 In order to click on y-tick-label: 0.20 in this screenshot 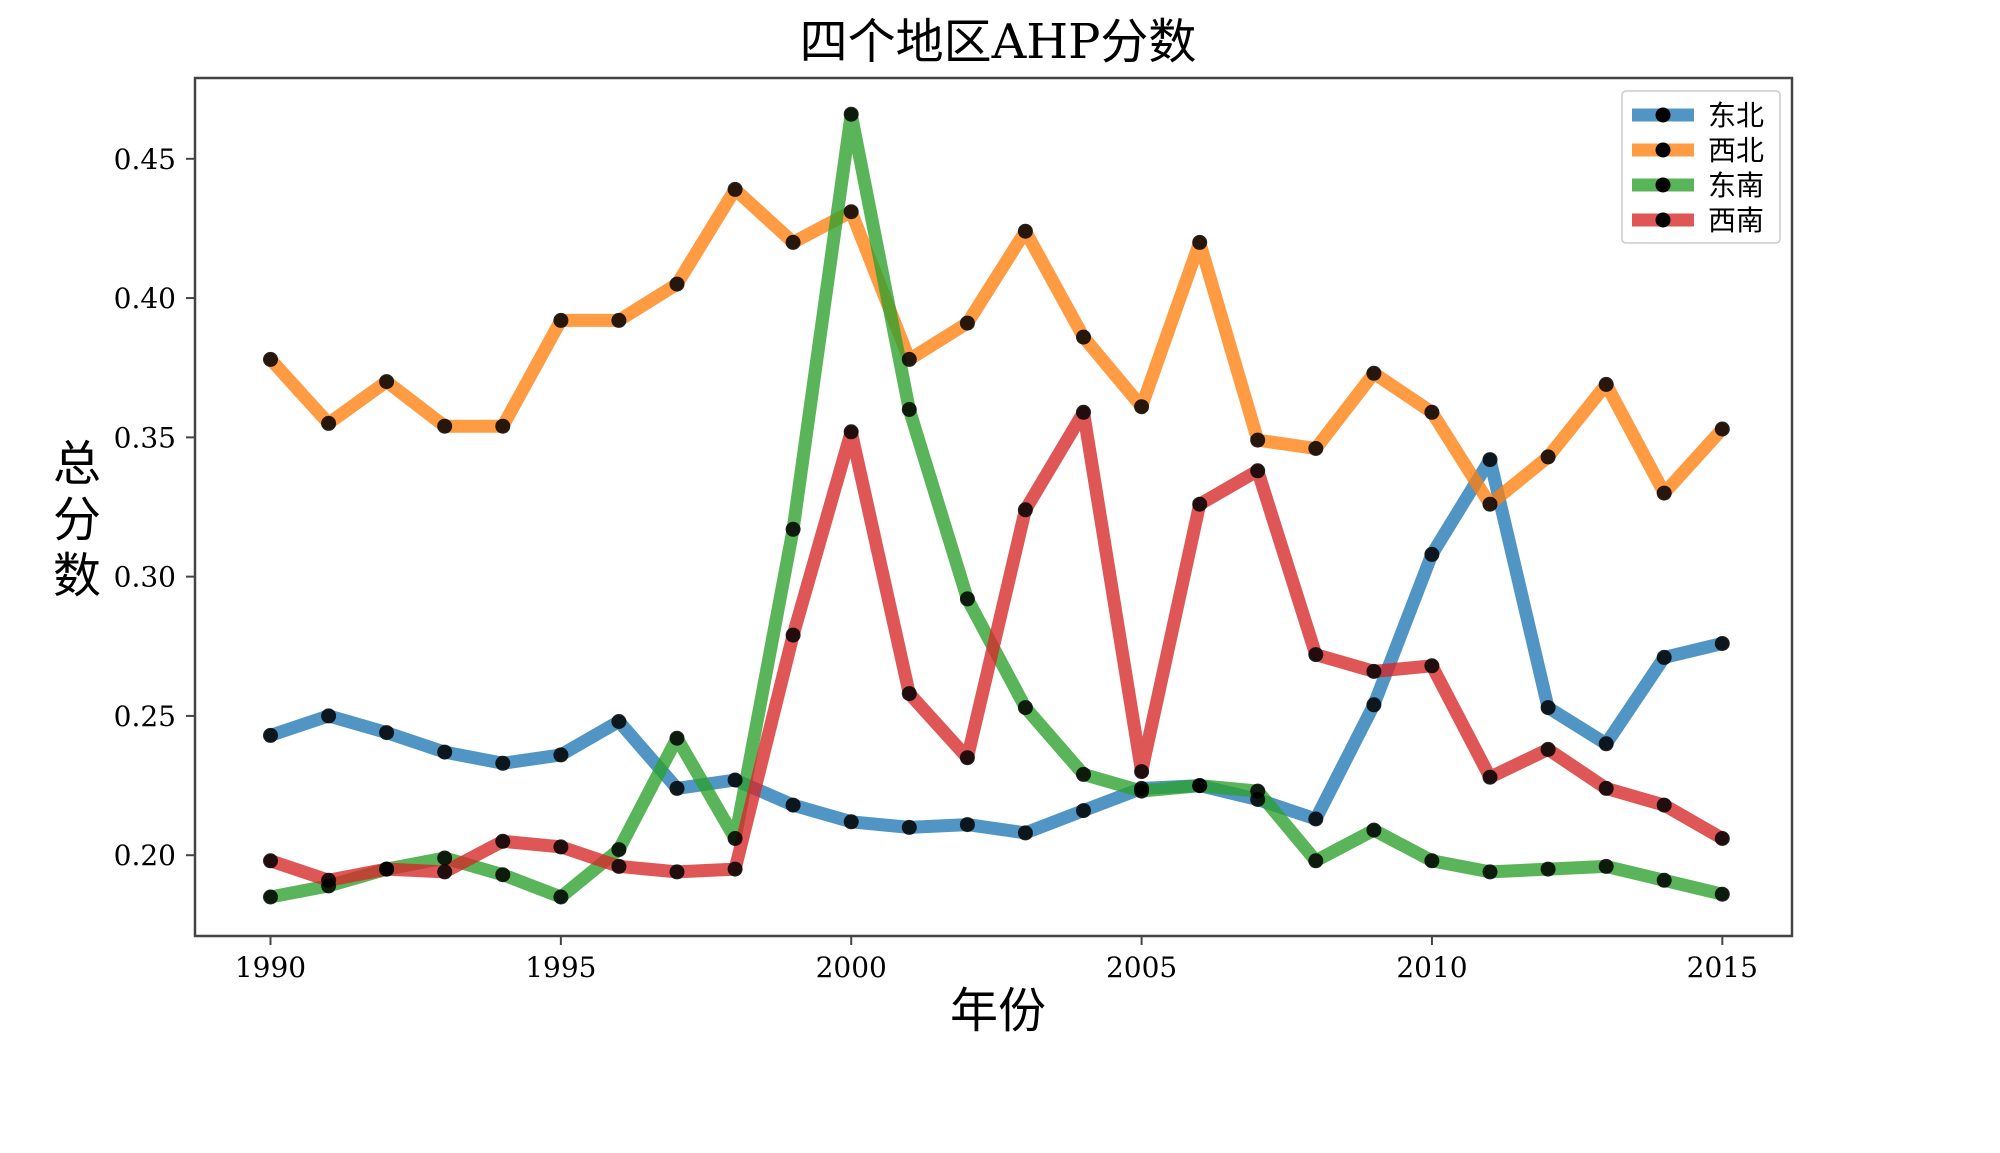, I will do `click(145, 855)`.